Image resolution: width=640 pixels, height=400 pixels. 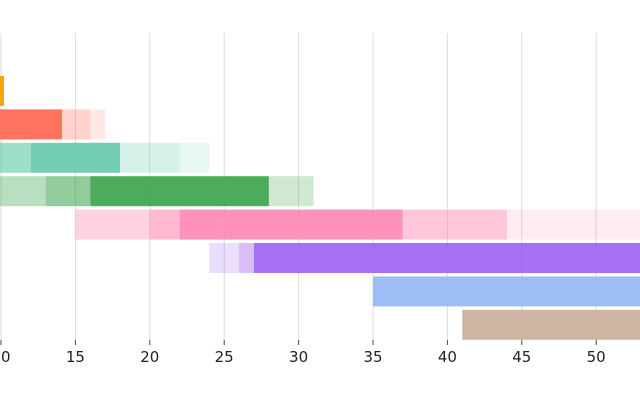 I want to click on x-tick-label-20: 20, so click(x=149, y=357).